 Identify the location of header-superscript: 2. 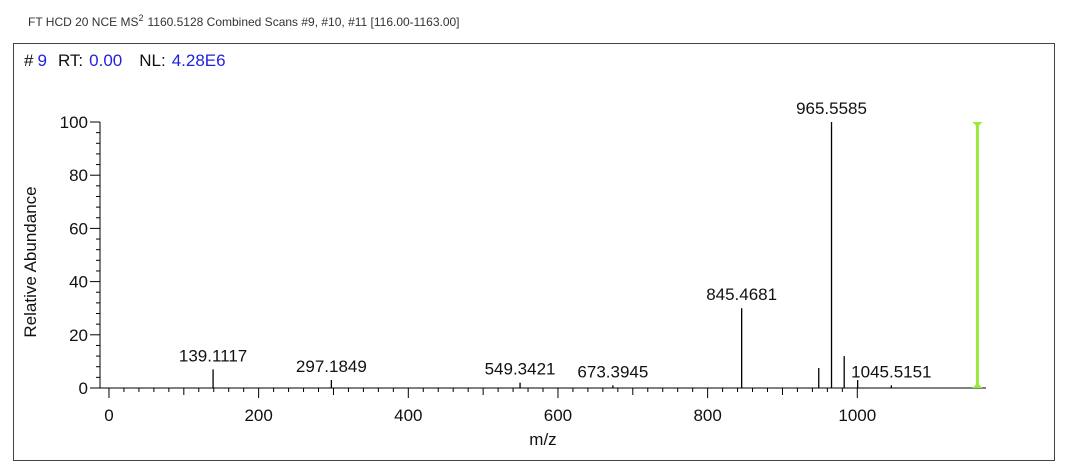
(140, 18).